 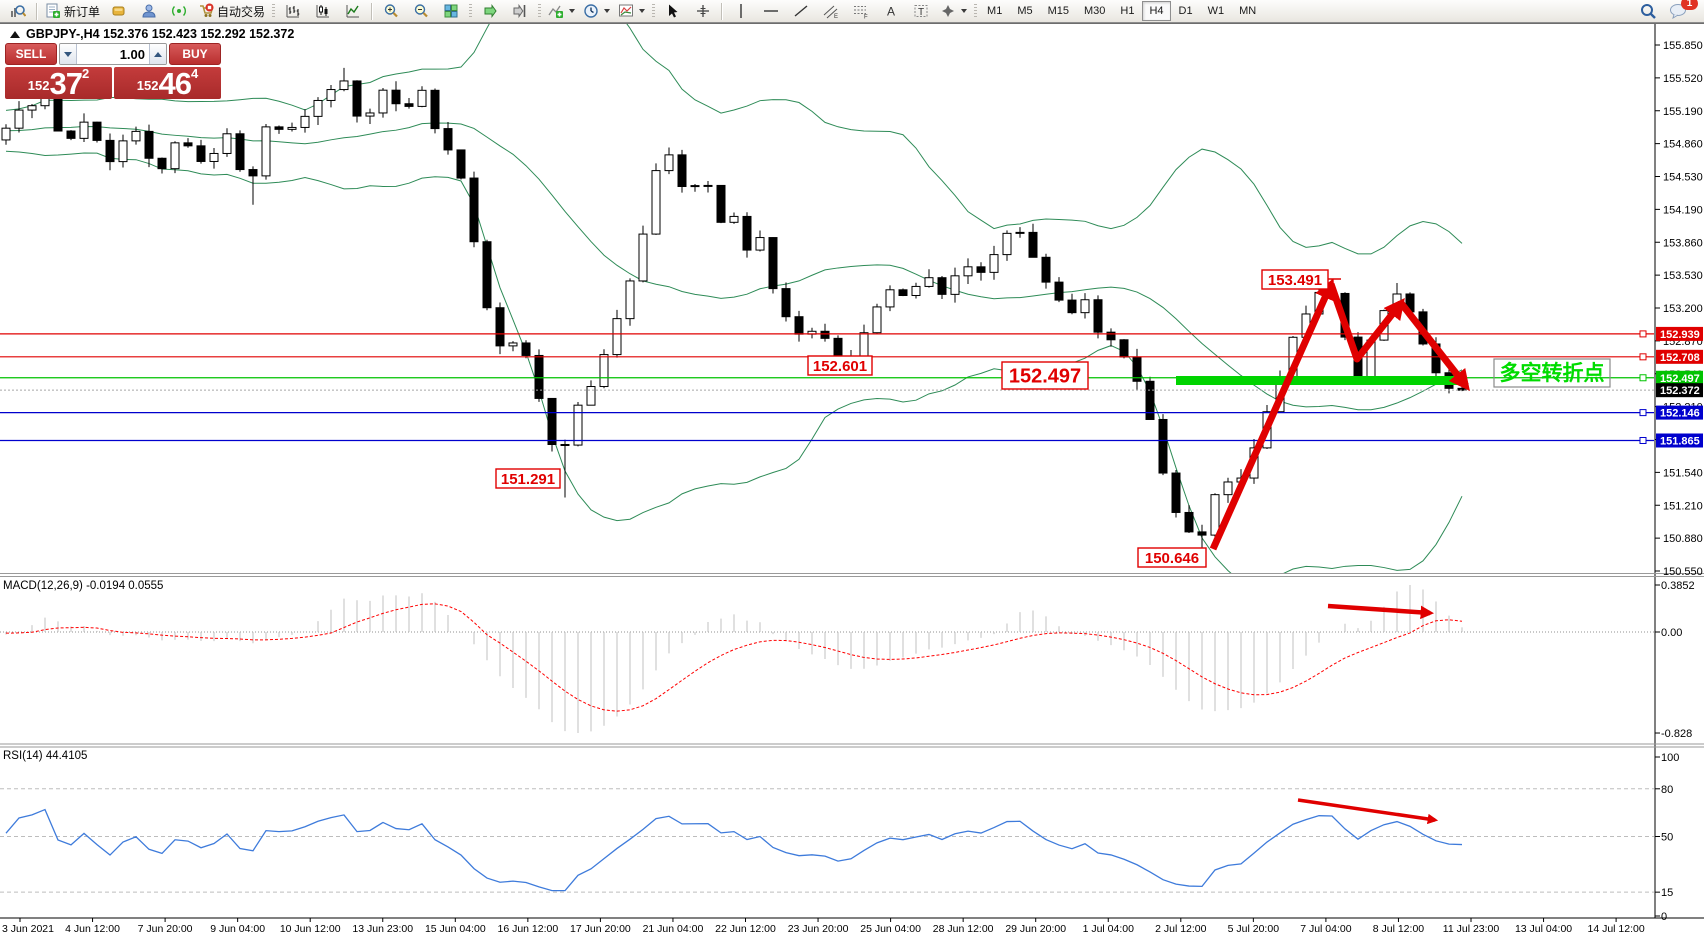 What do you see at coordinates (745, 929) in the screenshot?
I see `time-axis-label: 22 Jun 12:00` at bounding box center [745, 929].